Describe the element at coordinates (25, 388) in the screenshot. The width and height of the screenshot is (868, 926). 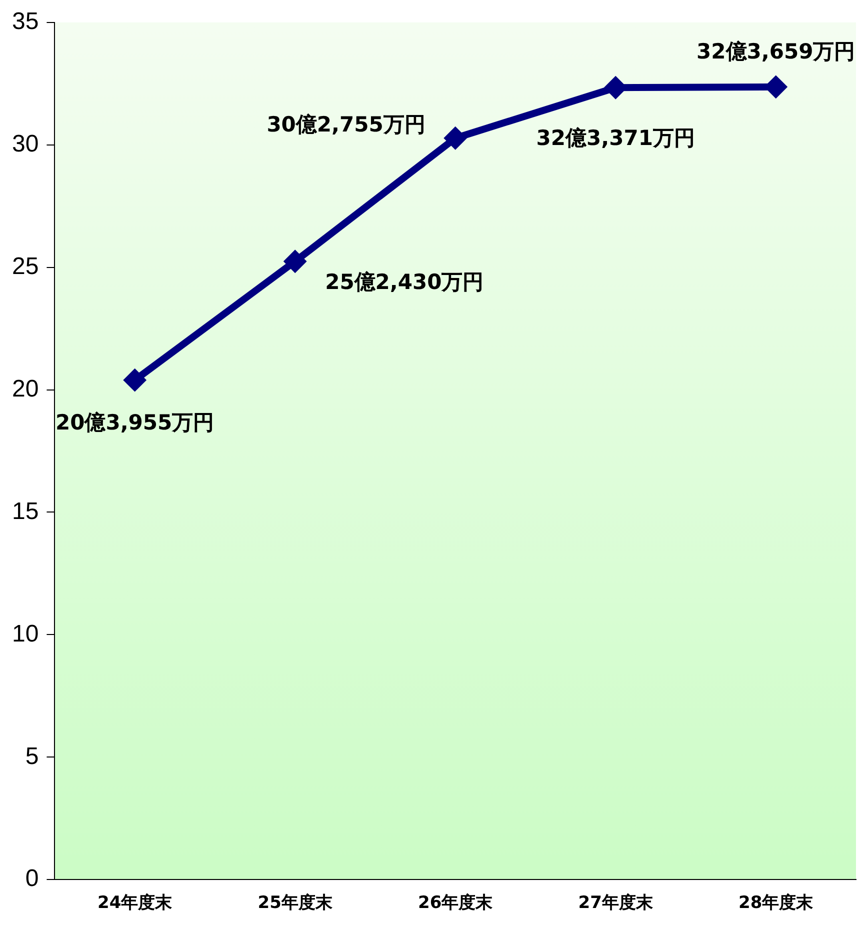
I see `y-tick-label: 20` at that location.